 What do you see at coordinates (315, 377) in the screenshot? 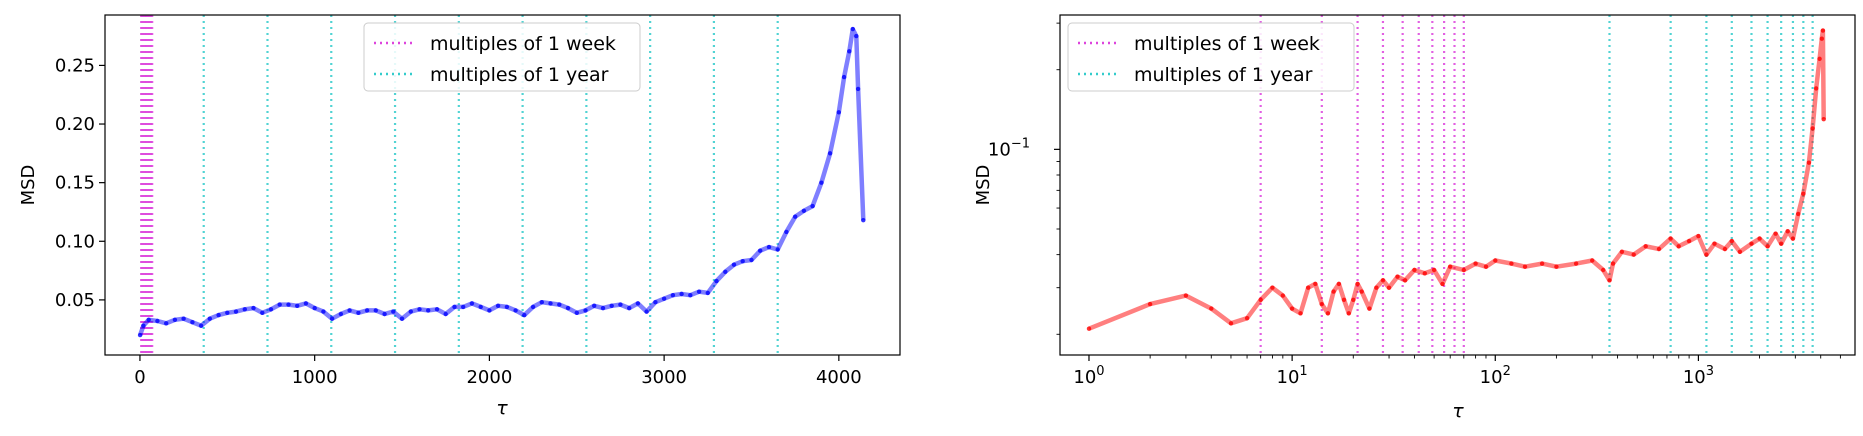
I see `x-tick-label: 1000` at bounding box center [315, 377].